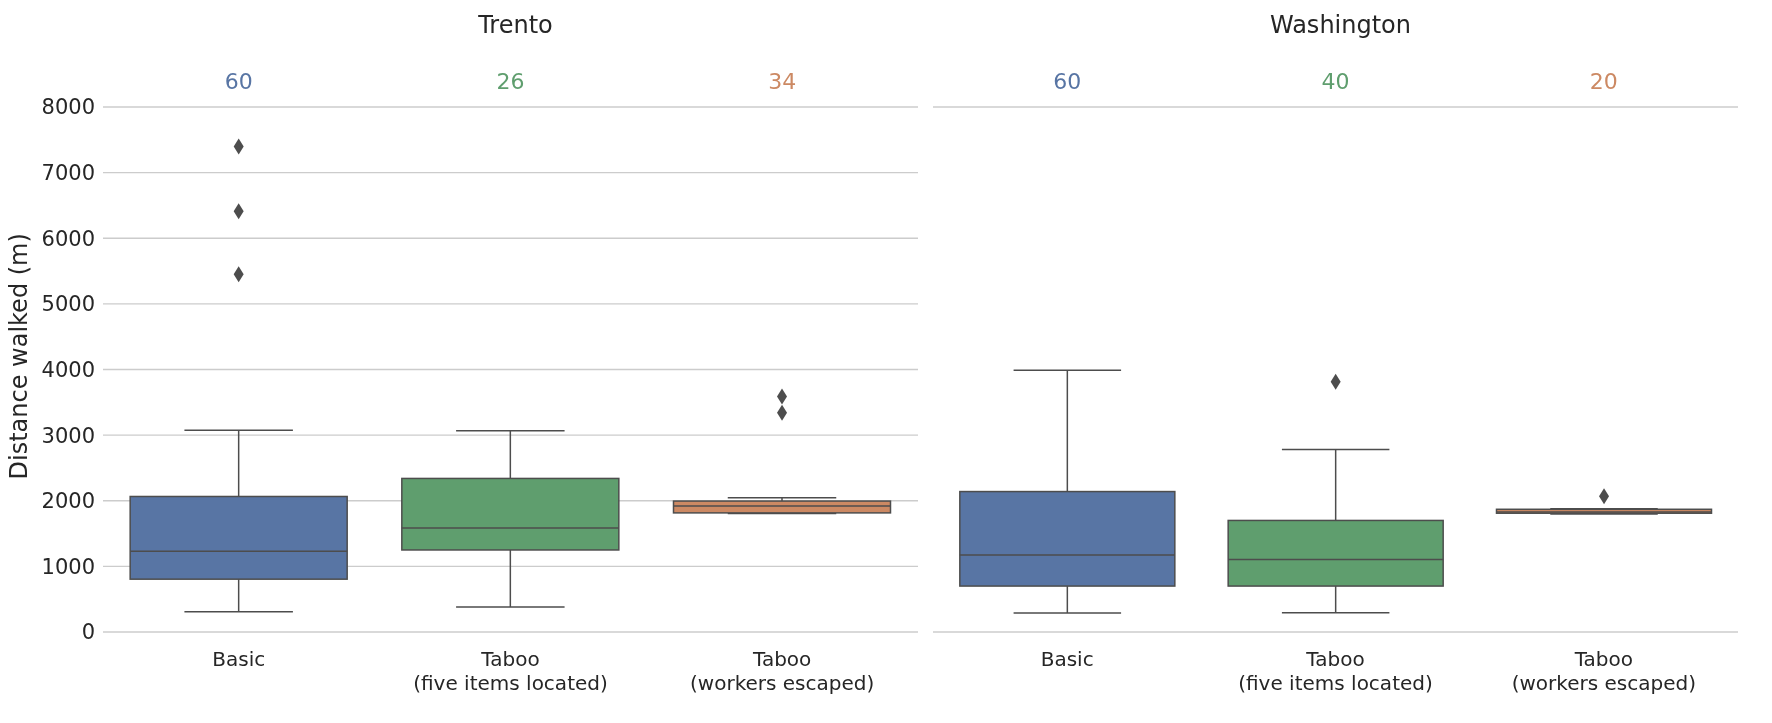 The image size is (1772, 723). Describe the element at coordinates (18, 356) in the screenshot. I see `y-axis-title: Distance walked (m)` at that location.